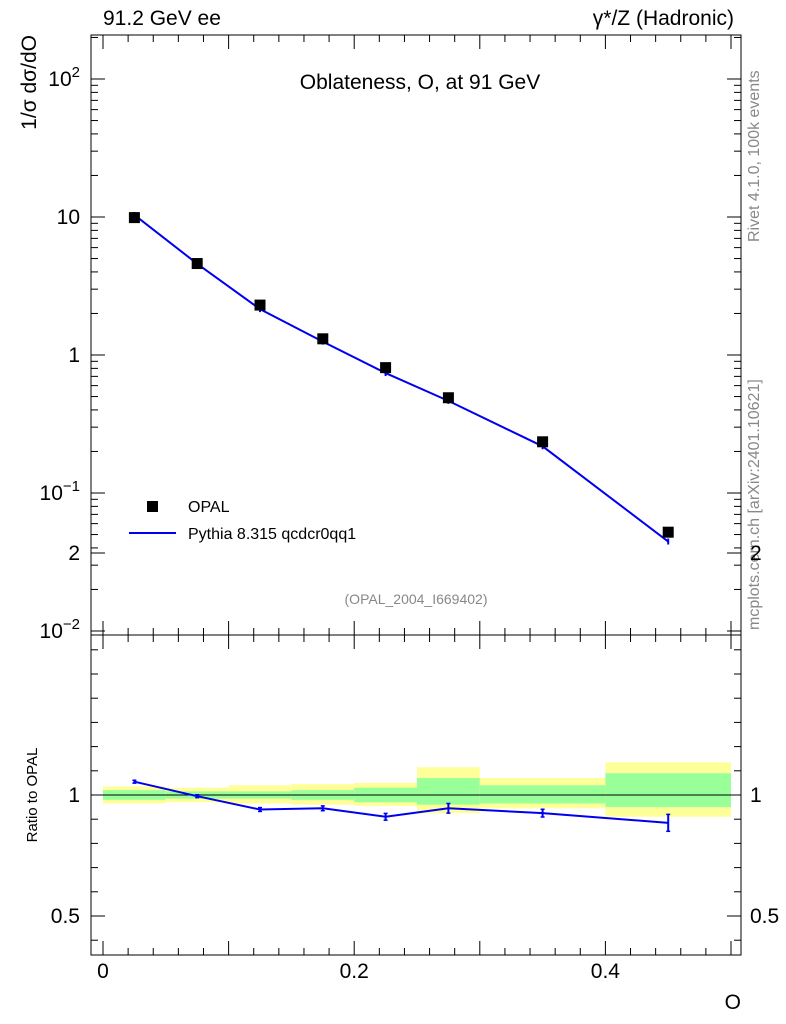 This screenshot has width=786, height=1024. What do you see at coordinates (420, 82) in the screenshot?
I see `plot-title: Oblateness, O, at 91 GeV` at bounding box center [420, 82].